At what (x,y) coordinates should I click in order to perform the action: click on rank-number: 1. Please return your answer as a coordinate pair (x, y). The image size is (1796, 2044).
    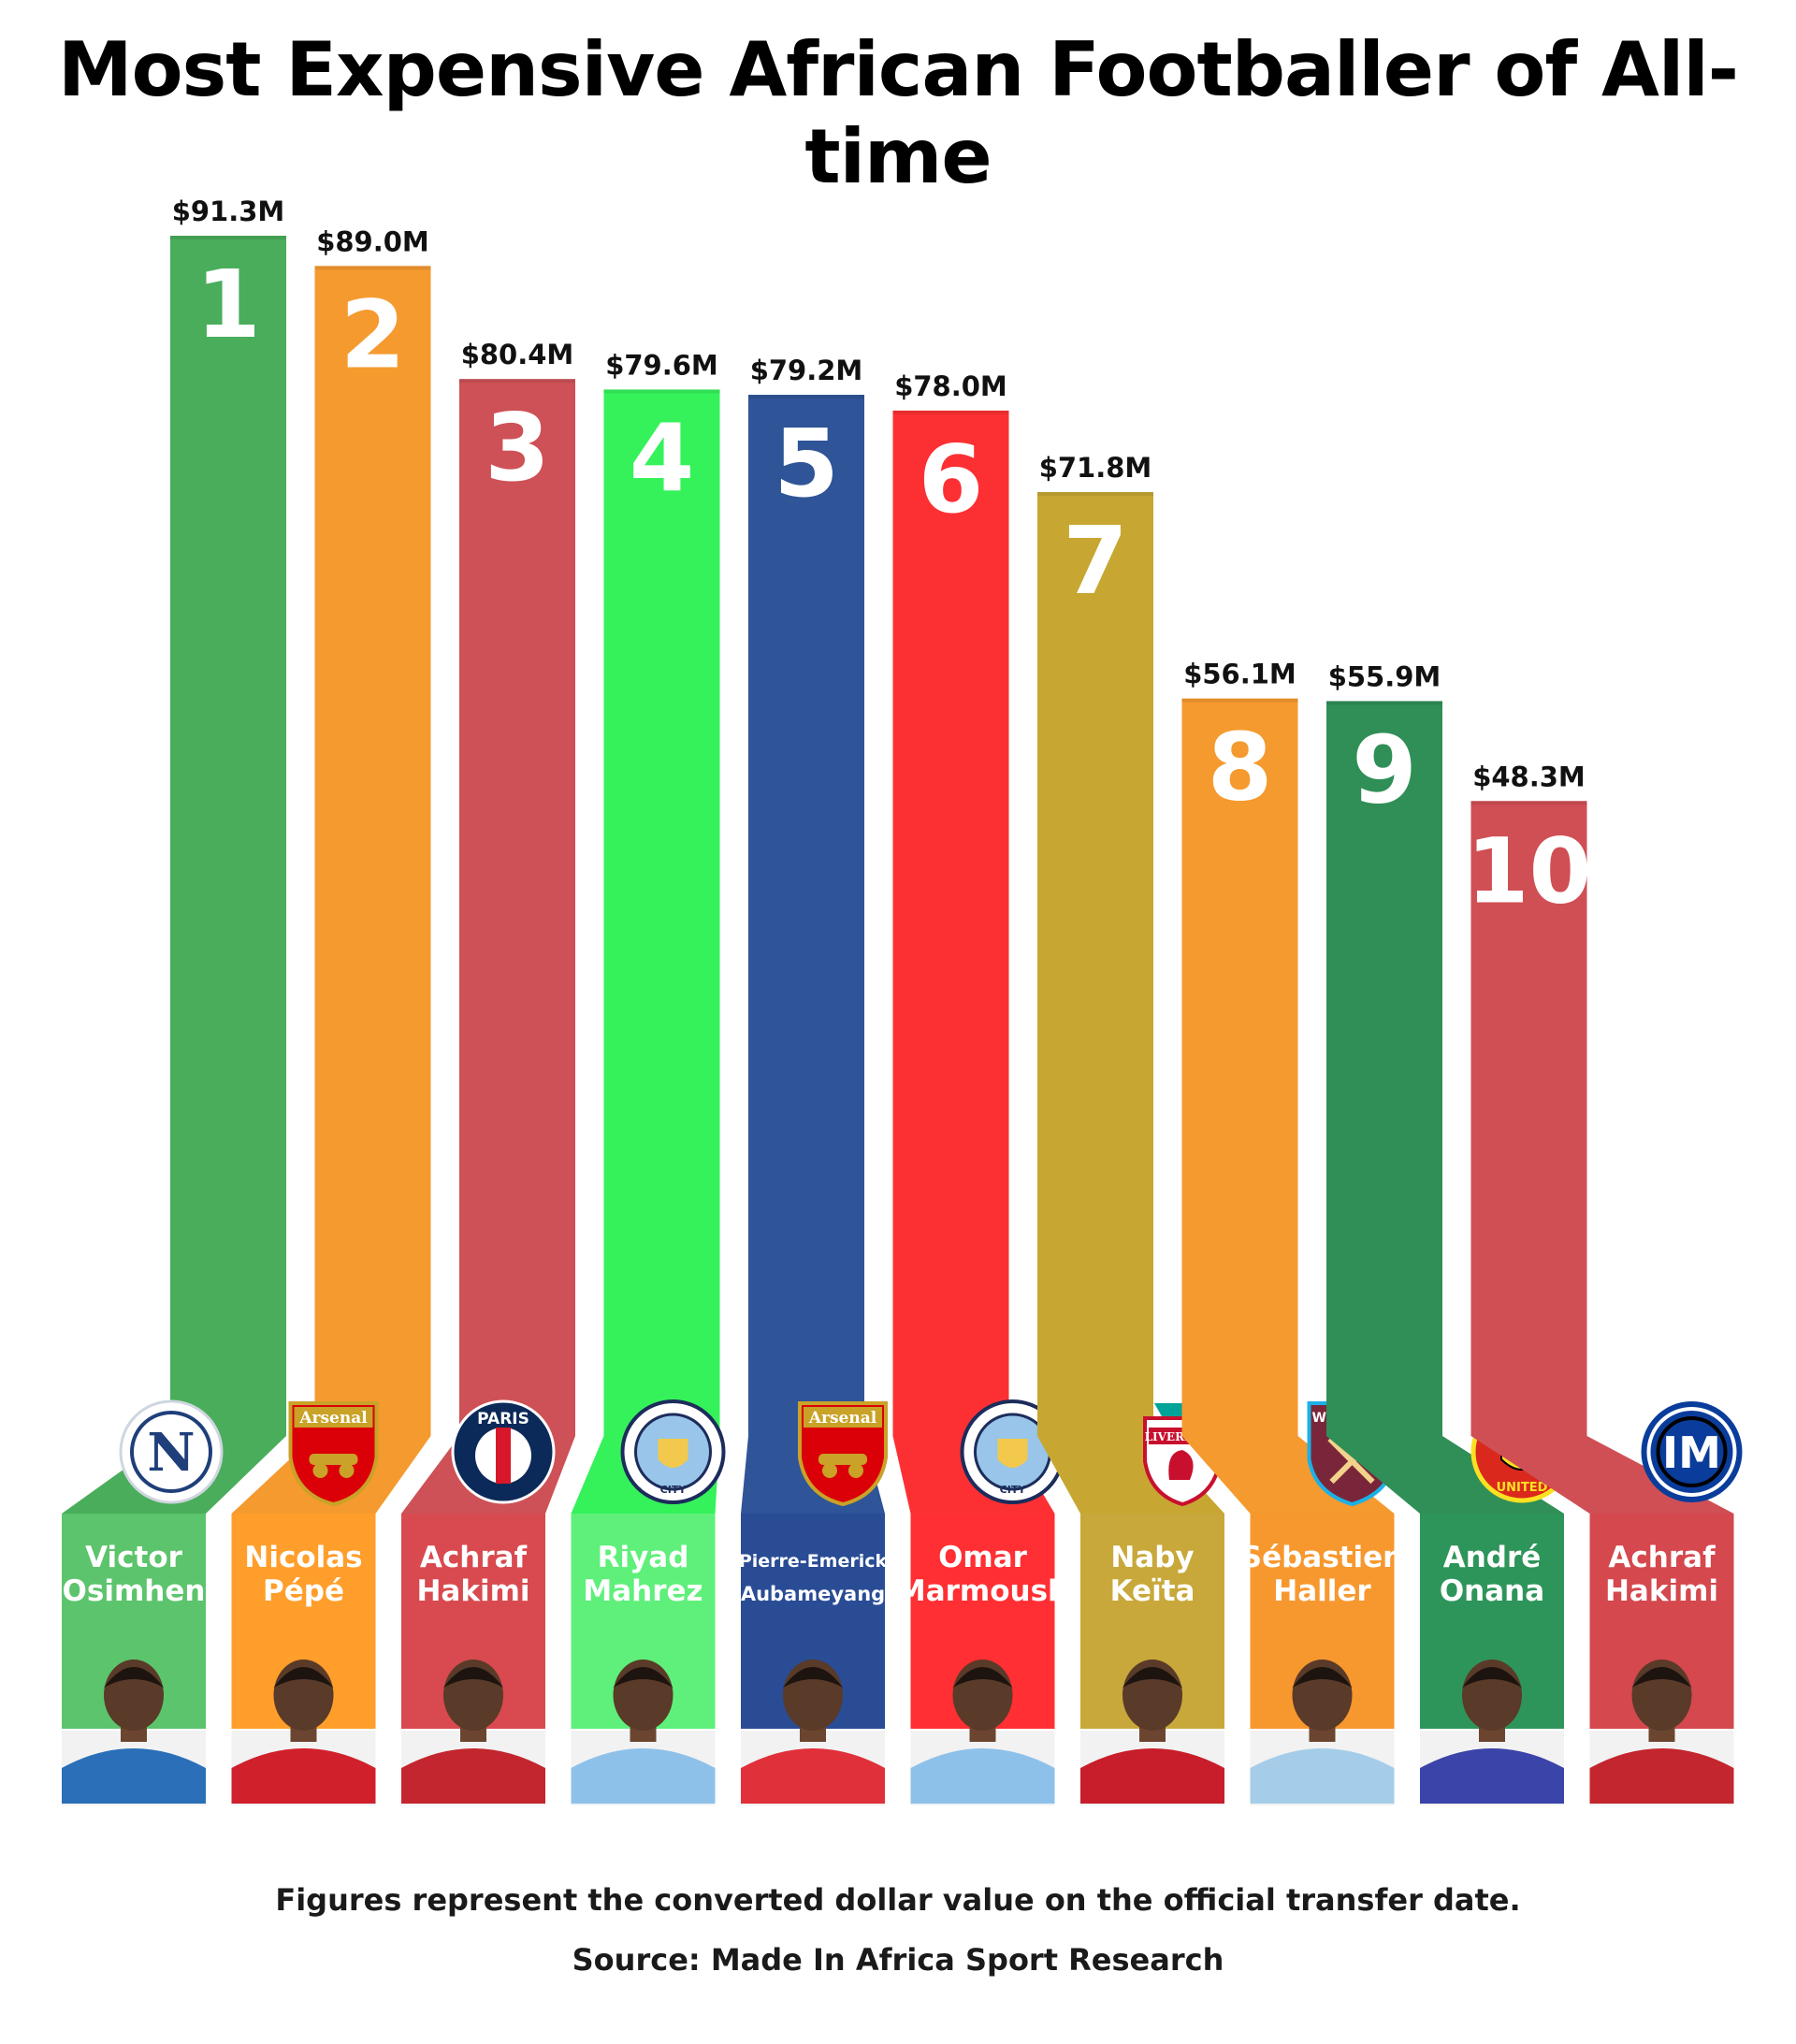
    Looking at the image, I should click on (229, 304).